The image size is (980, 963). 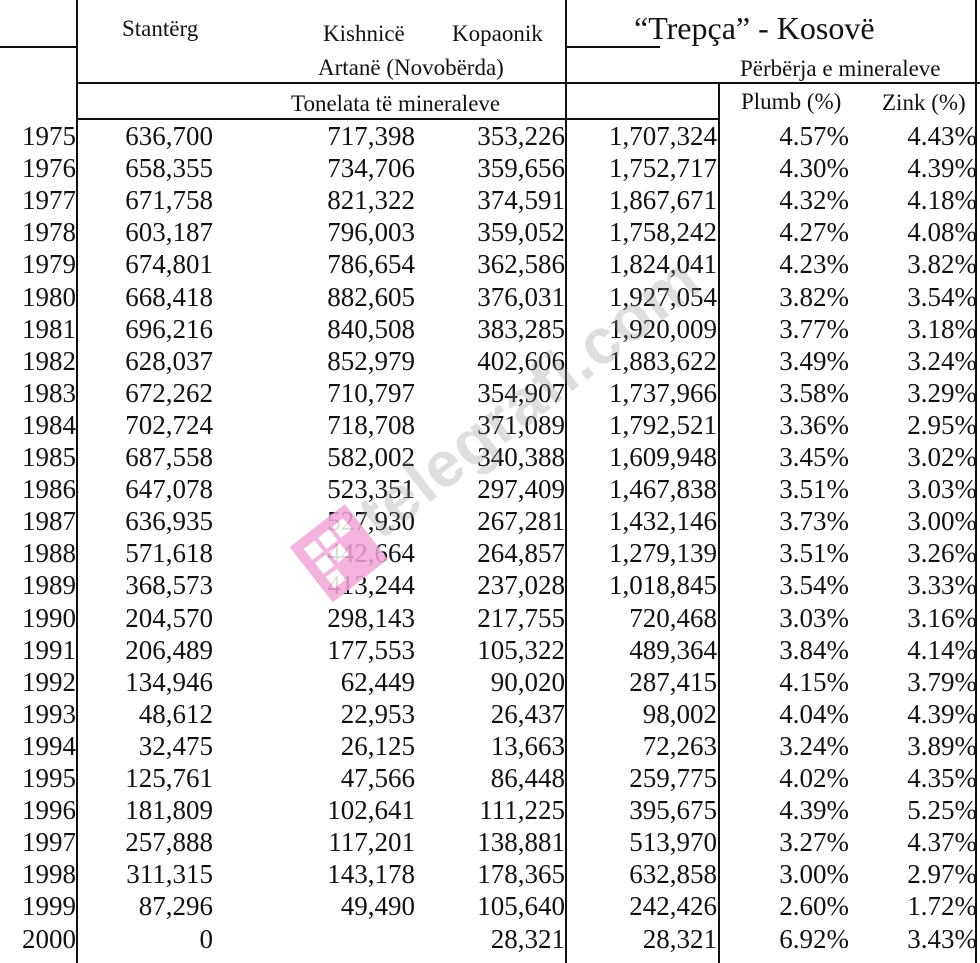 I want to click on kishnice-cell: 298,143, so click(x=371, y=617).